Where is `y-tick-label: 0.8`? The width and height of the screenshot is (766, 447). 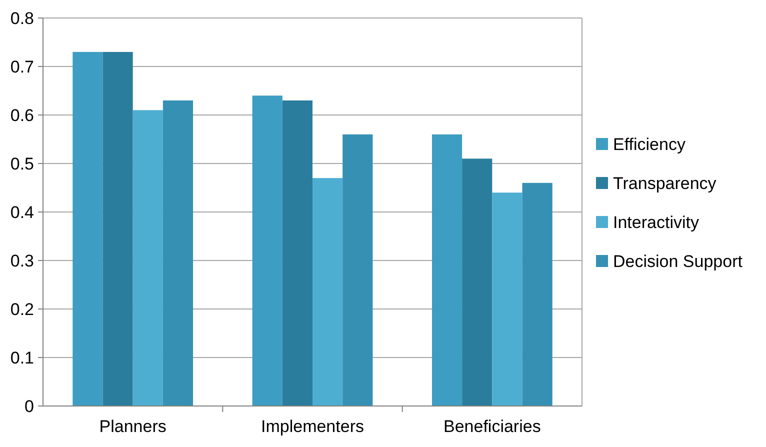 y-tick-label: 0.8 is located at coordinates (22, 18).